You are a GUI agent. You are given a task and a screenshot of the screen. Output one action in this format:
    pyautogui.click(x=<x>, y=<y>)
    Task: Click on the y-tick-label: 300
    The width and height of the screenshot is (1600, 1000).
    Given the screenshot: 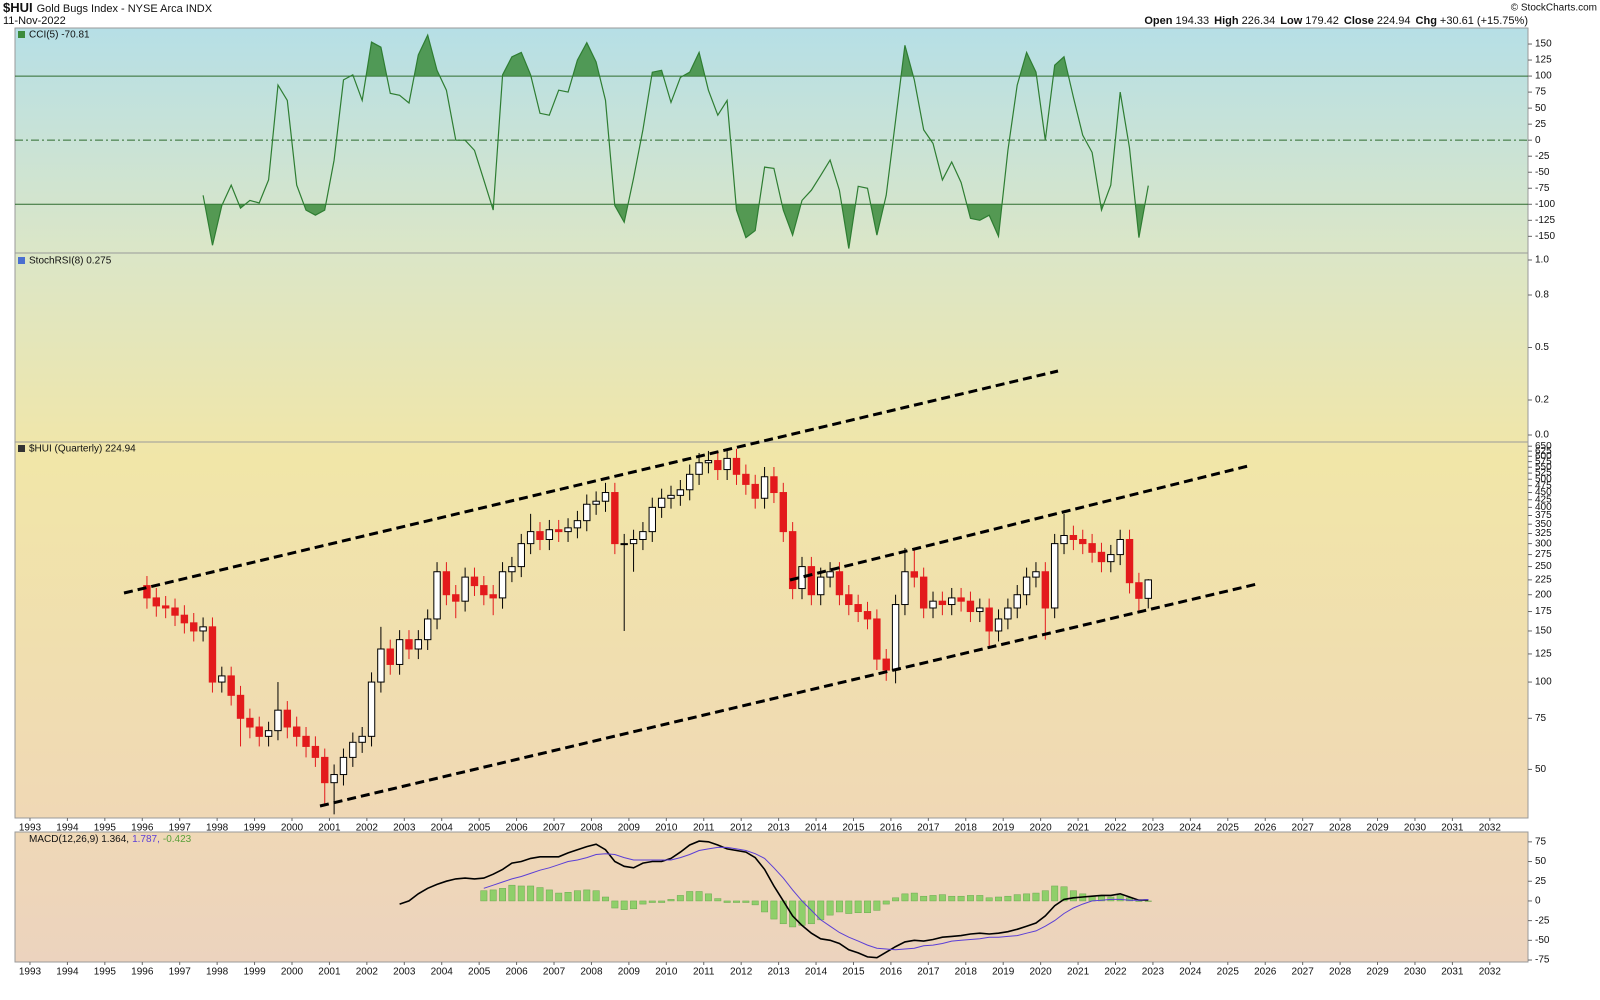 What is the action you would take?
    pyautogui.click(x=1543, y=543)
    